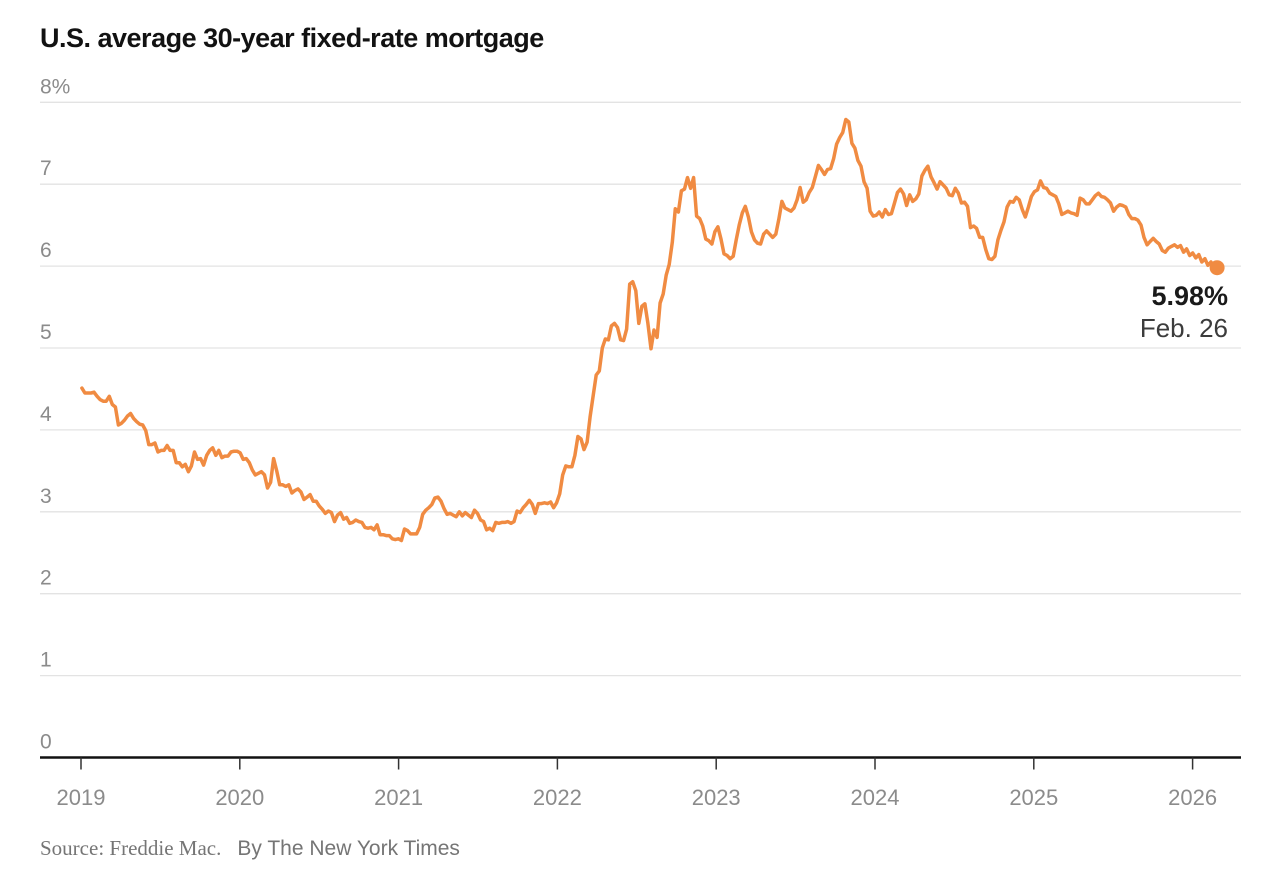  I want to click on x-axis-year-label: 2020, so click(239, 797).